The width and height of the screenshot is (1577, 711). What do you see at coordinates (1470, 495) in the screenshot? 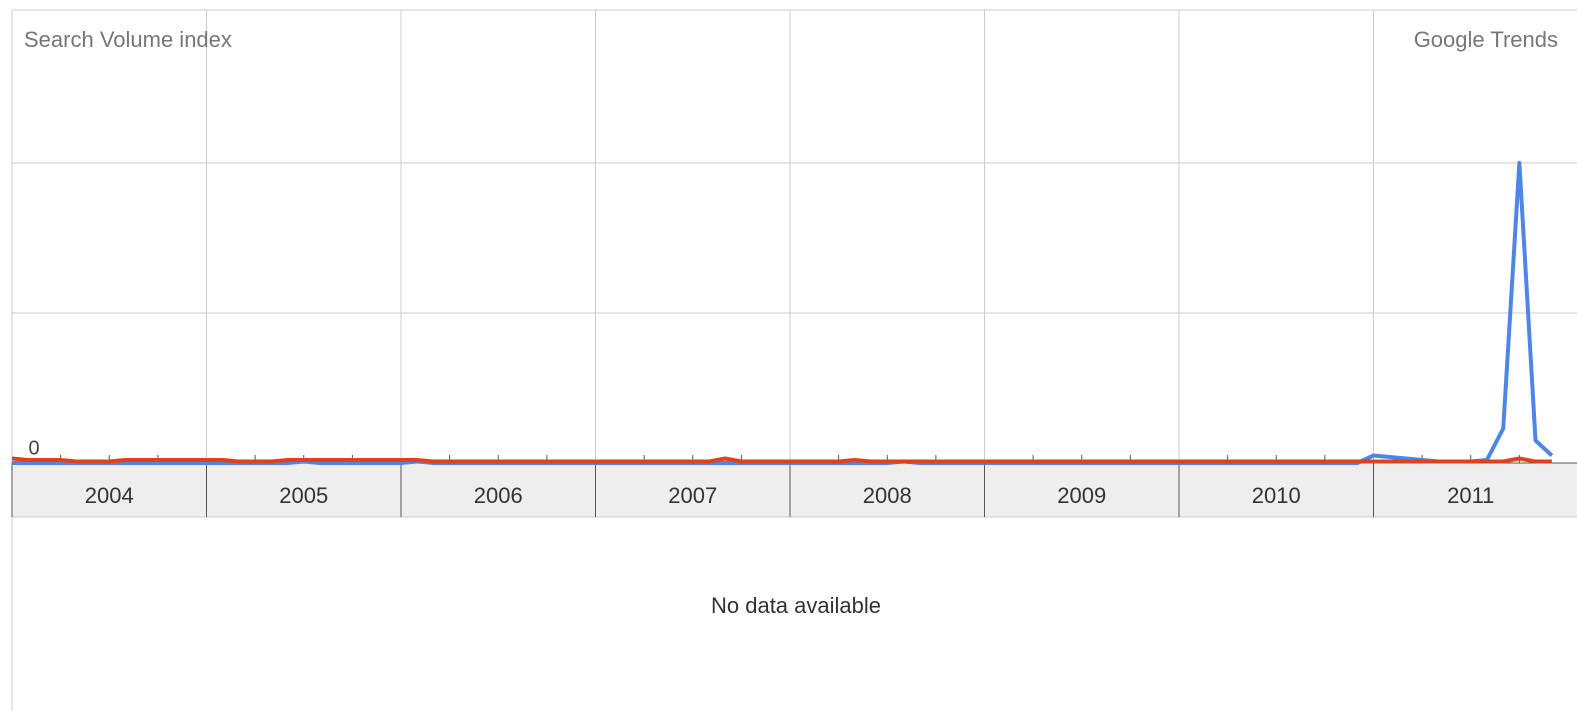
I see `x-tick-label: 2011` at bounding box center [1470, 495].